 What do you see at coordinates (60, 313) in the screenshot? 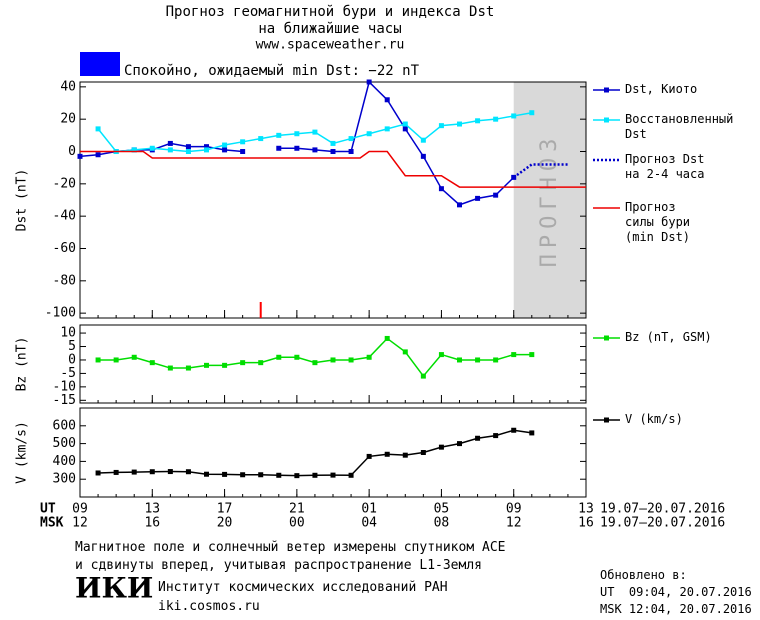
I see `y-tick-label: -100` at bounding box center [60, 313].